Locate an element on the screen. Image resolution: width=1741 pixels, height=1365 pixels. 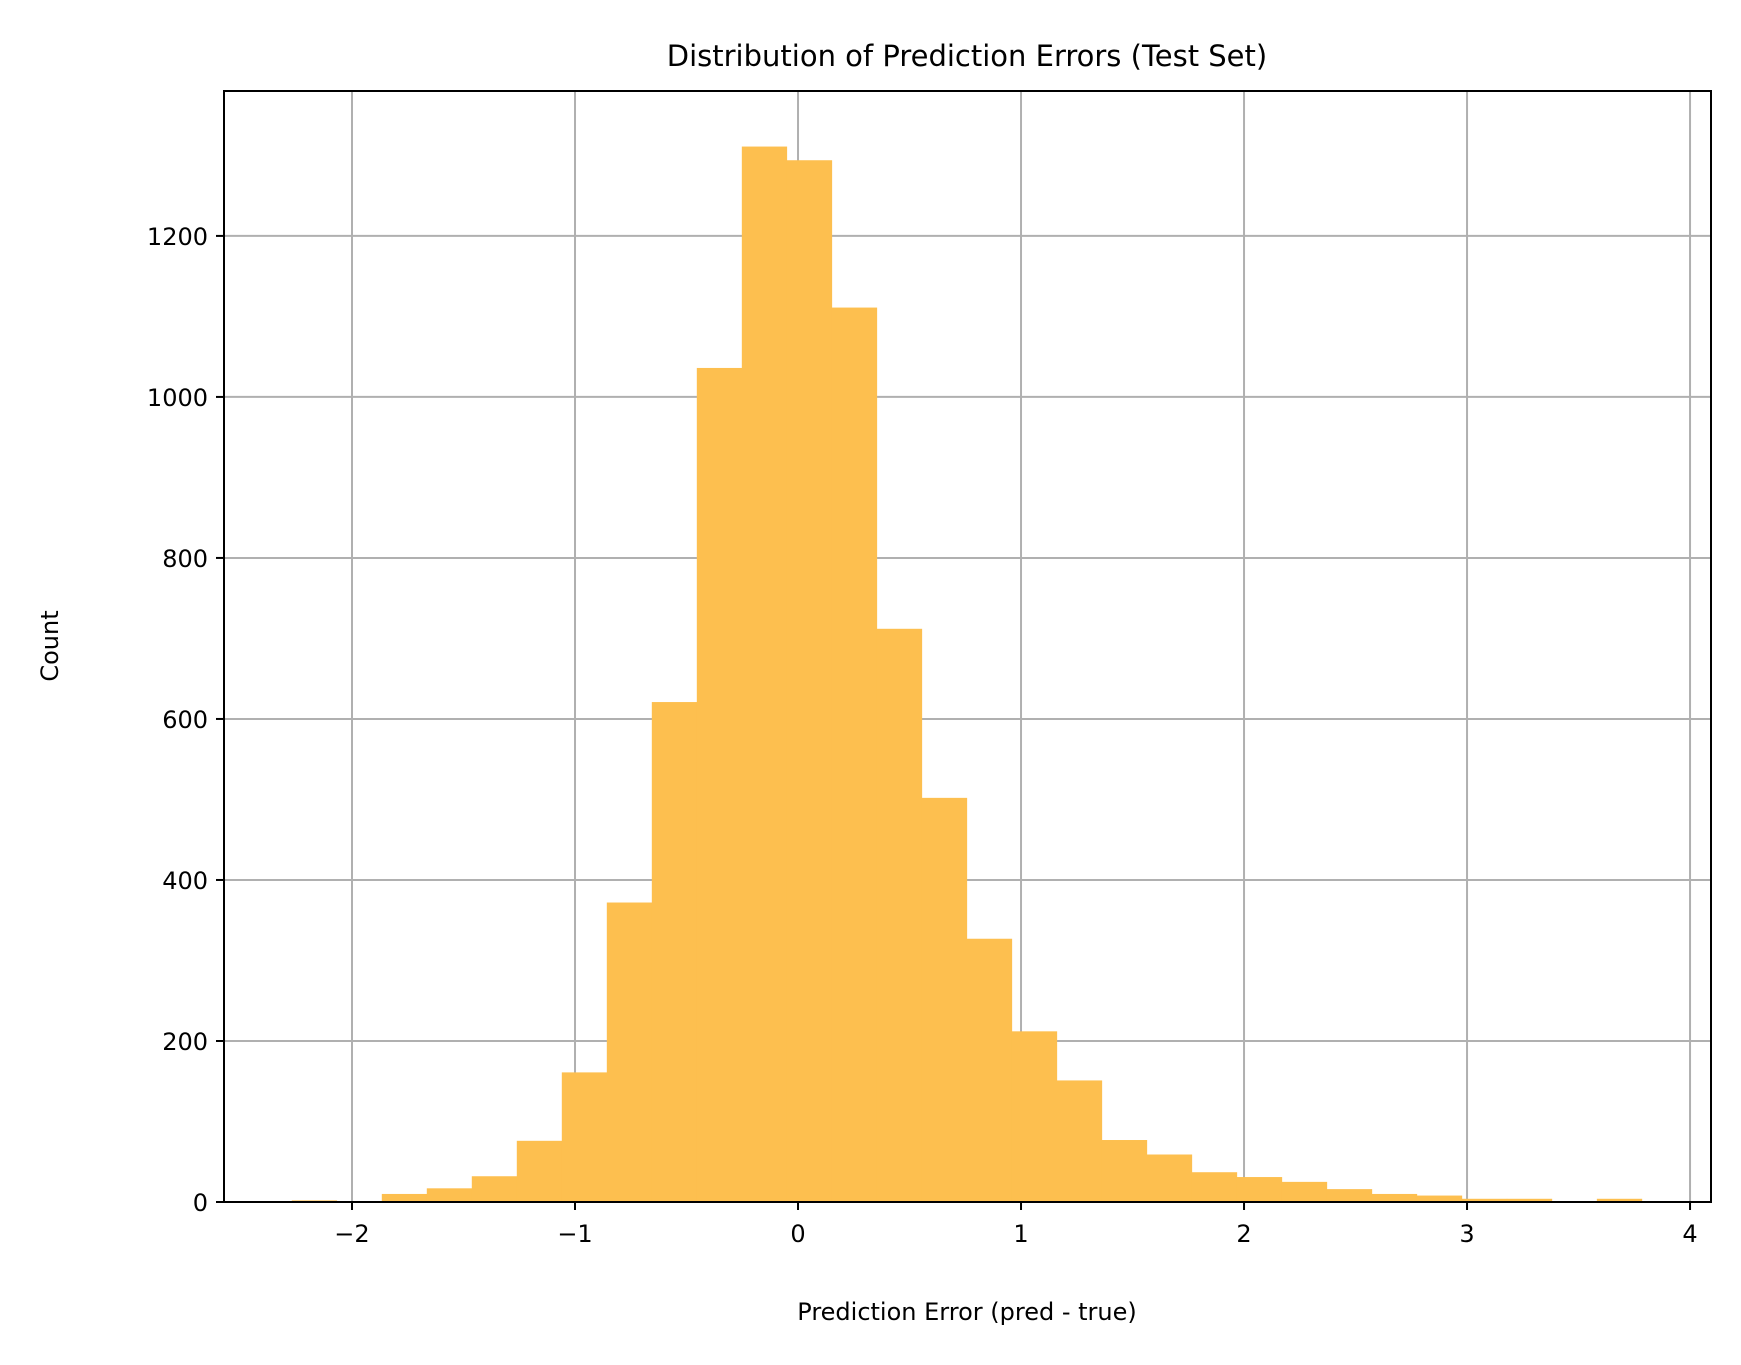
y-tick-label: 800 is located at coordinates (185, 559).